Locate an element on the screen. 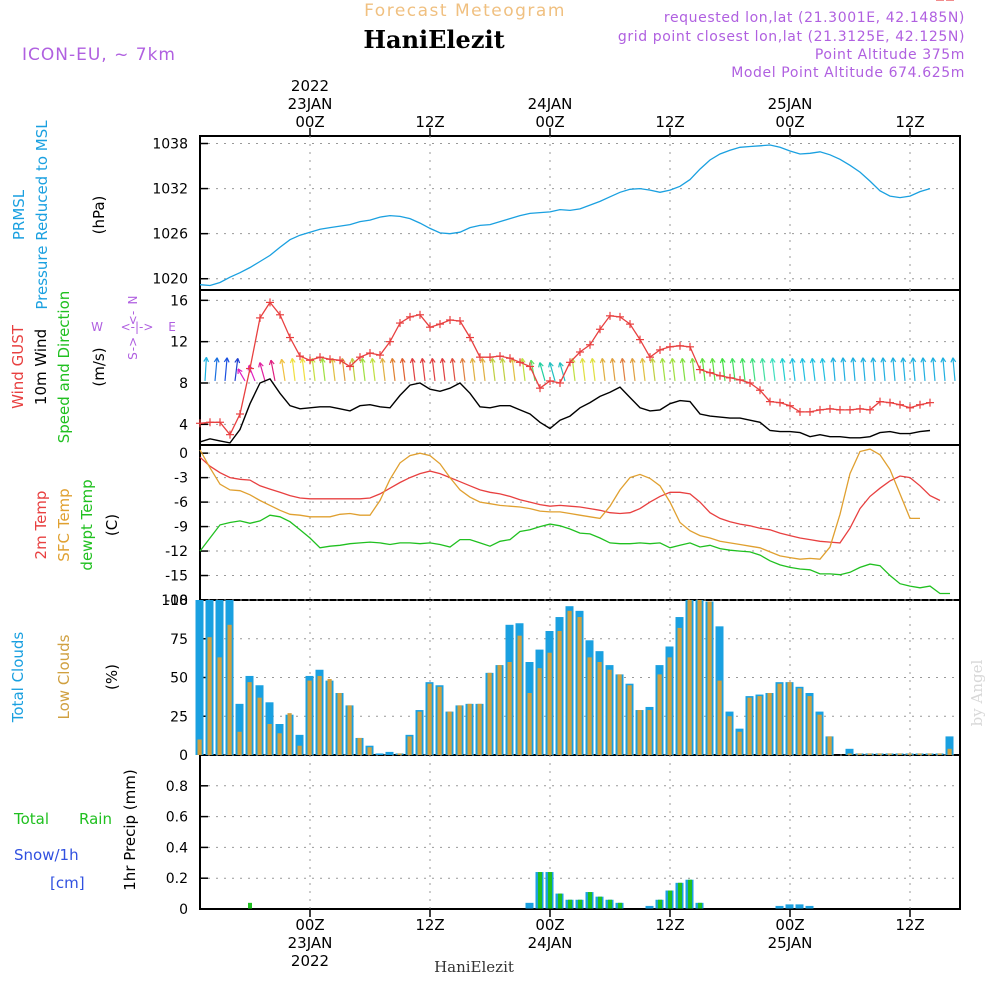  bottom-time-label: 00Z is located at coordinates (789, 925).